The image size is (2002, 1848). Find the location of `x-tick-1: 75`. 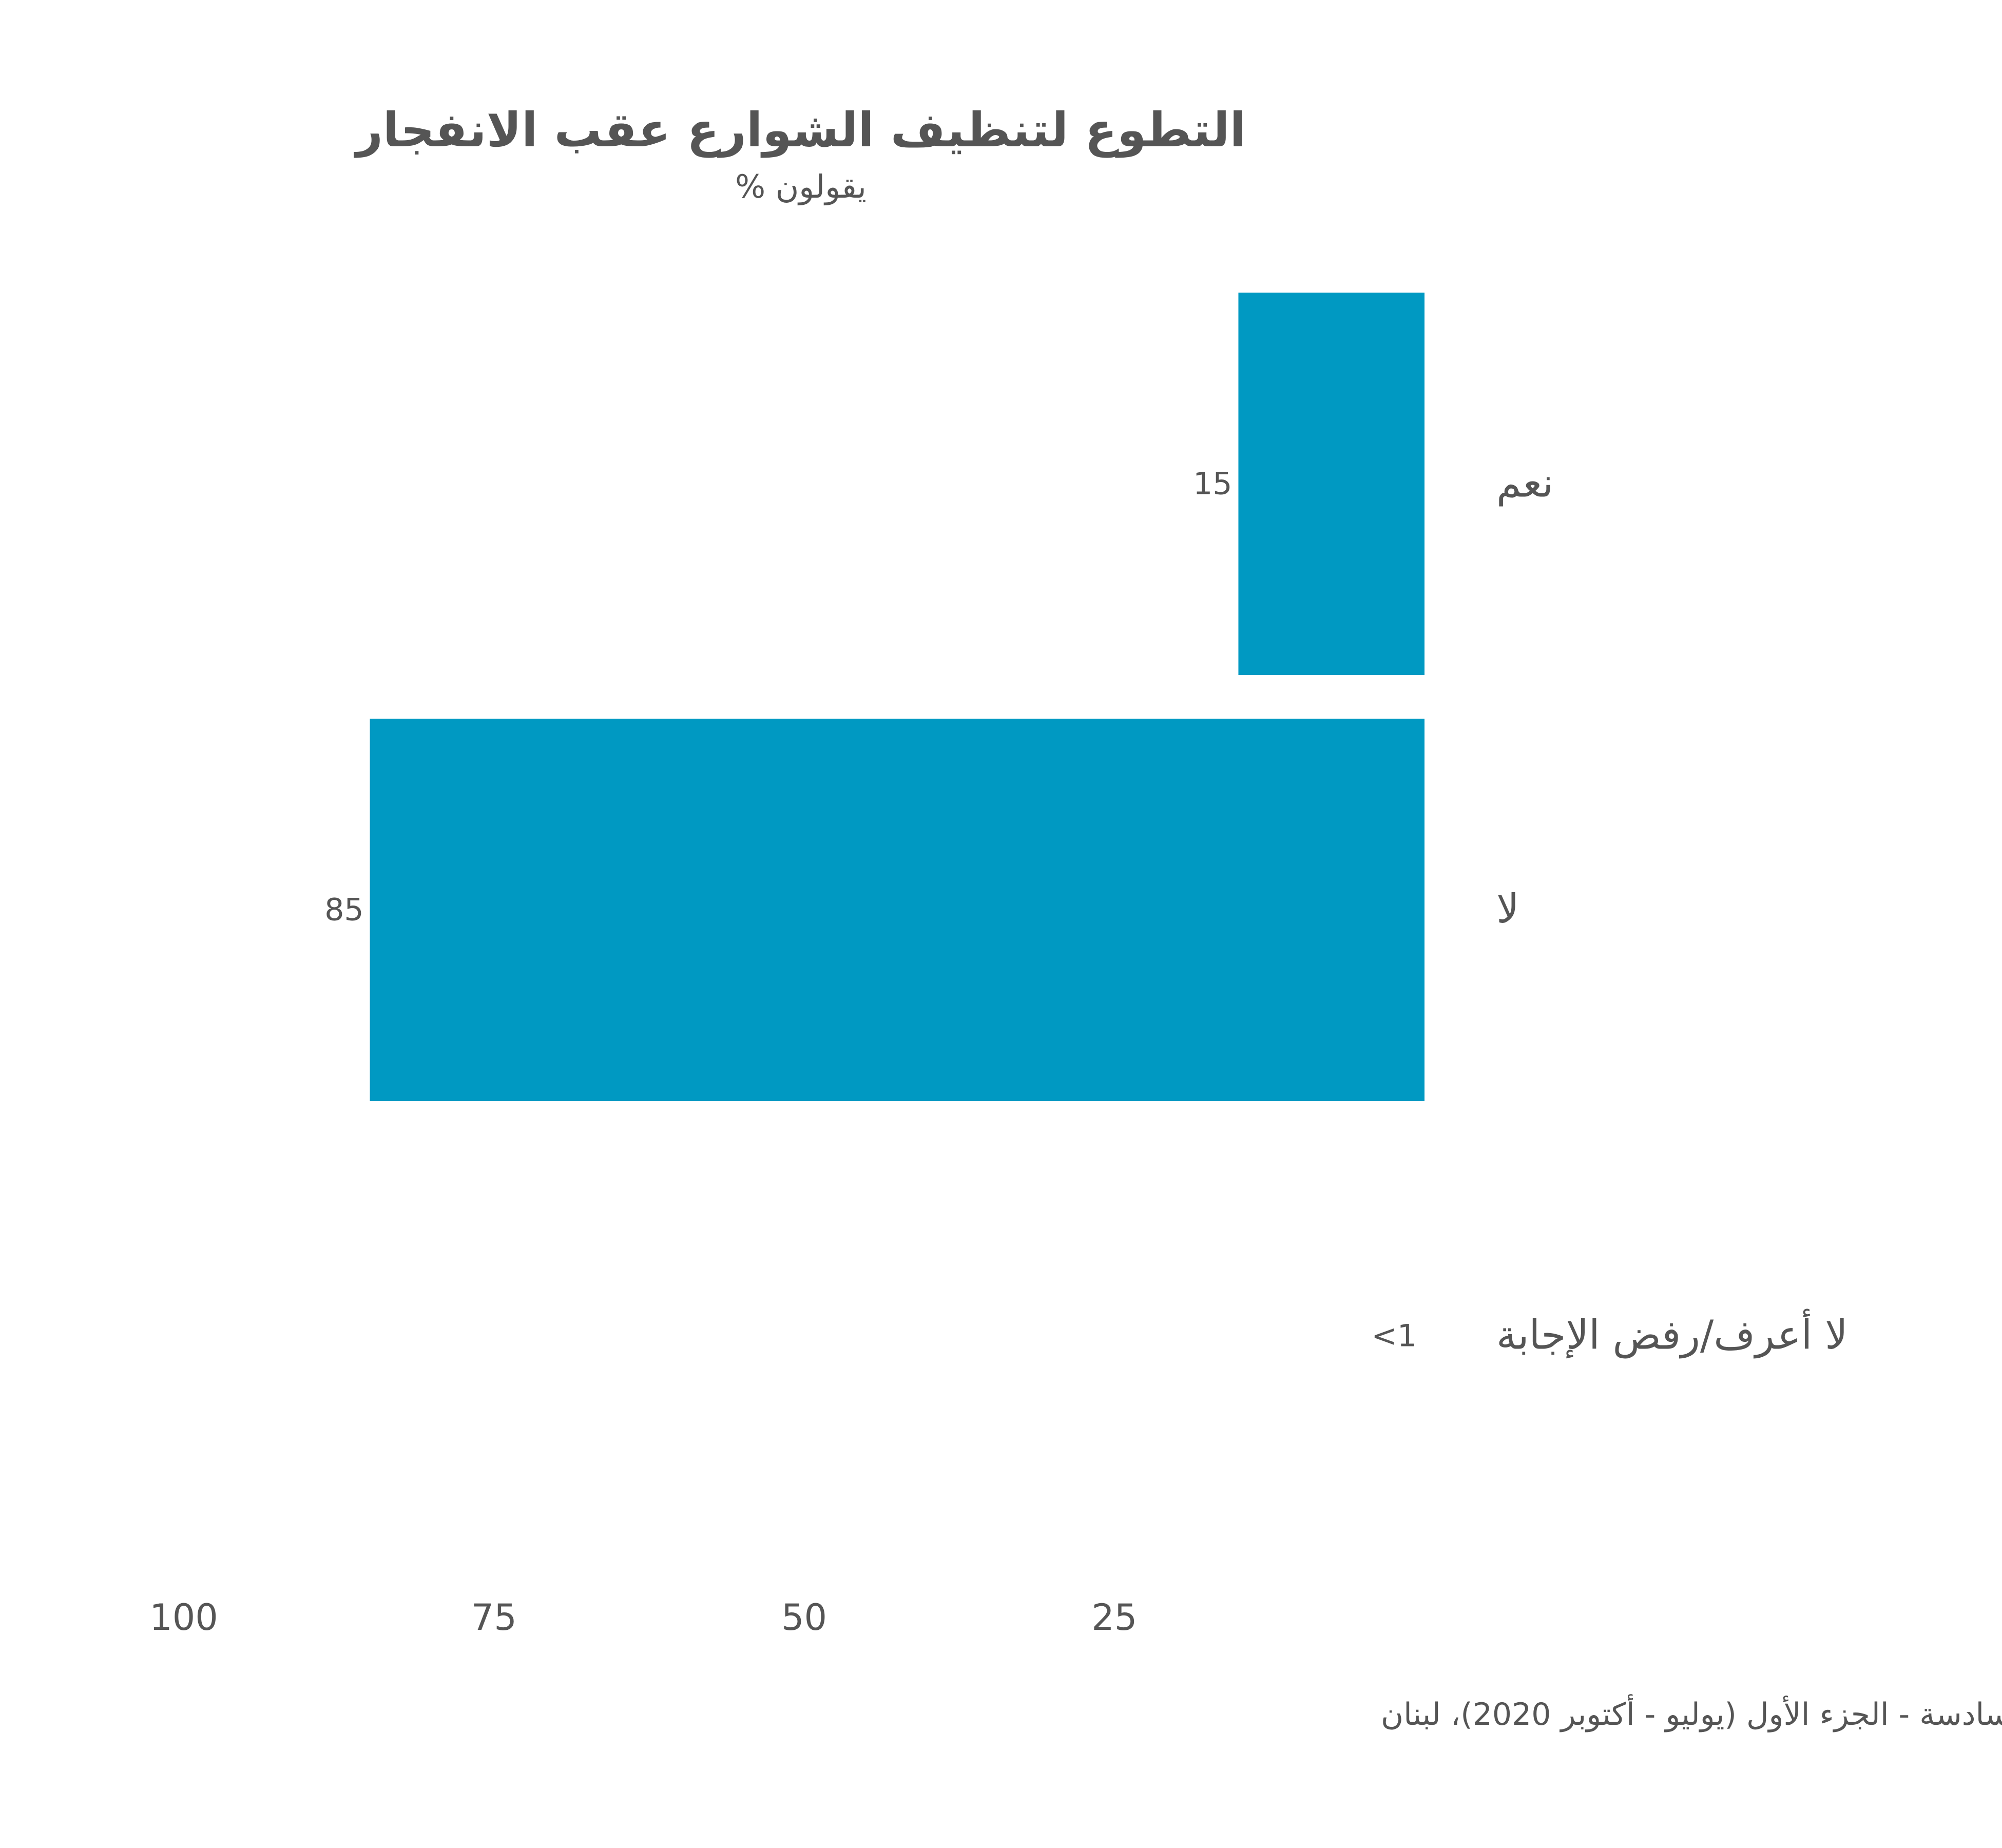

x-tick-1: 75 is located at coordinates (494, 1617).